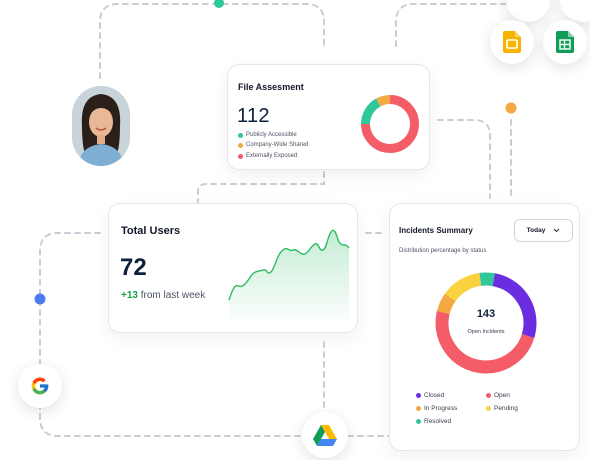 The width and height of the screenshot is (590, 460). I want to click on legend-open: Open, so click(498, 395).